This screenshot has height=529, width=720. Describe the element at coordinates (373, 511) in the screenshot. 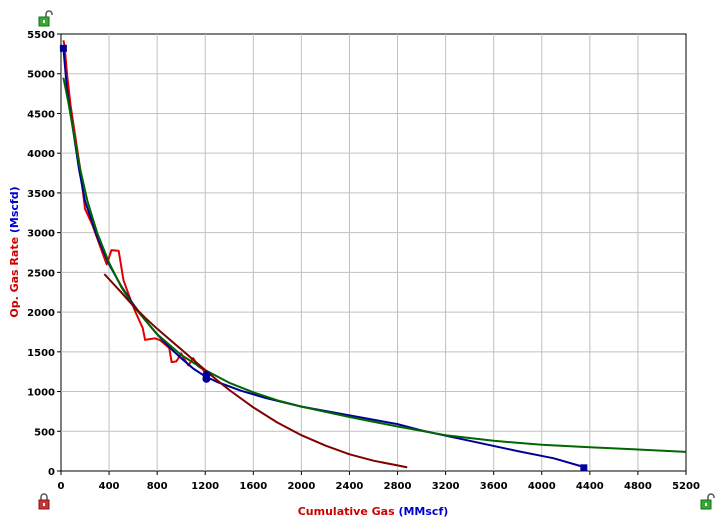

I see `x-axis-title: Cumulative Gas (MMscf)` at that location.